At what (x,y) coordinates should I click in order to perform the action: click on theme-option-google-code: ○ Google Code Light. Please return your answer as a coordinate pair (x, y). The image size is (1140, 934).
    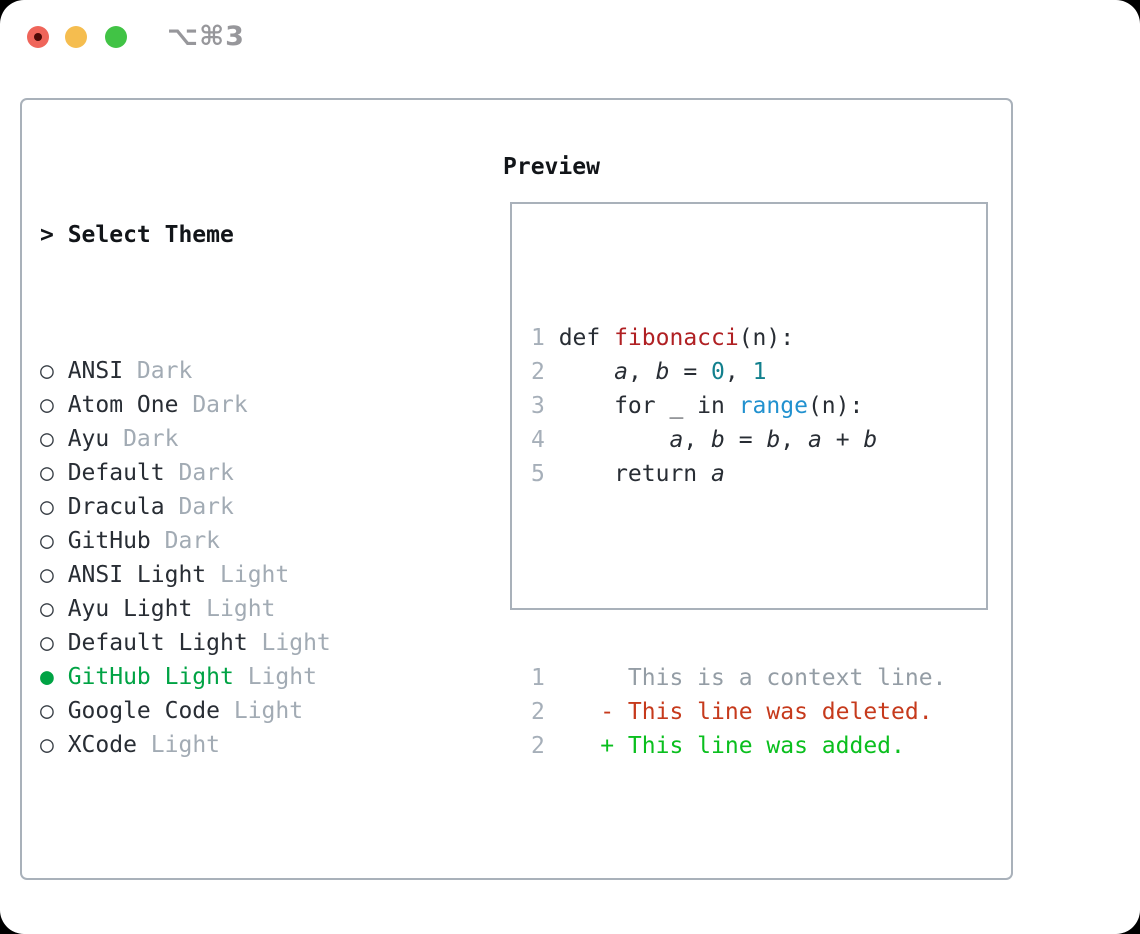
    Looking at the image, I should click on (234, 711).